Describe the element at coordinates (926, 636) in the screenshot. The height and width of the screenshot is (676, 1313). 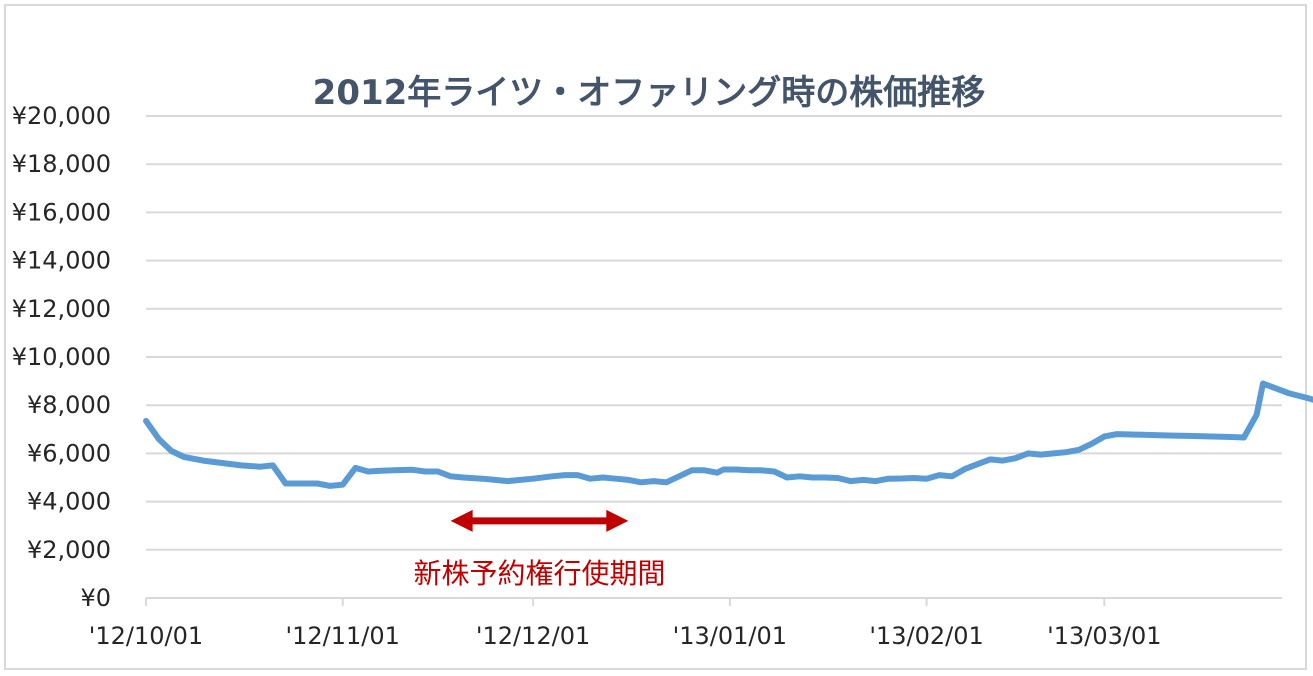
I see `x-tick-label: '13/02/01` at that location.